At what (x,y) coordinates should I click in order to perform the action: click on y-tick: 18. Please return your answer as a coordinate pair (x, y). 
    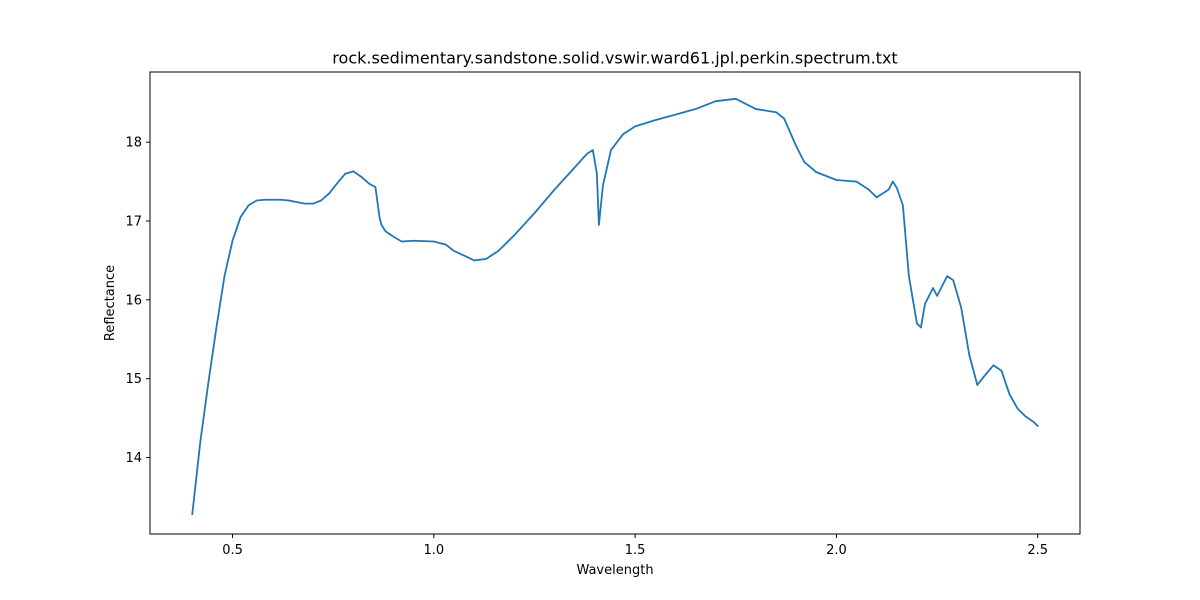
    Looking at the image, I should click on (137, 143).